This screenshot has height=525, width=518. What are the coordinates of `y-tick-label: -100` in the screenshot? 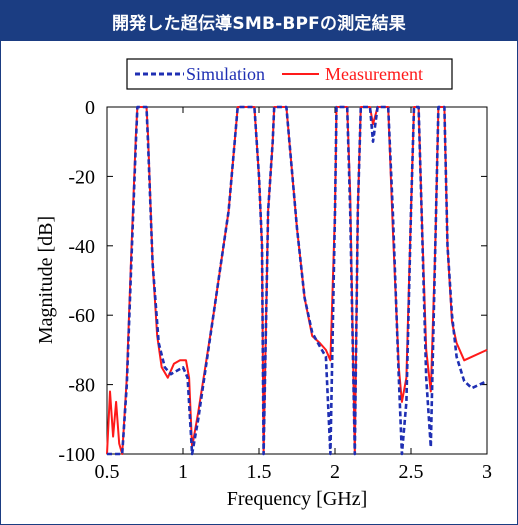 It's located at (76, 455).